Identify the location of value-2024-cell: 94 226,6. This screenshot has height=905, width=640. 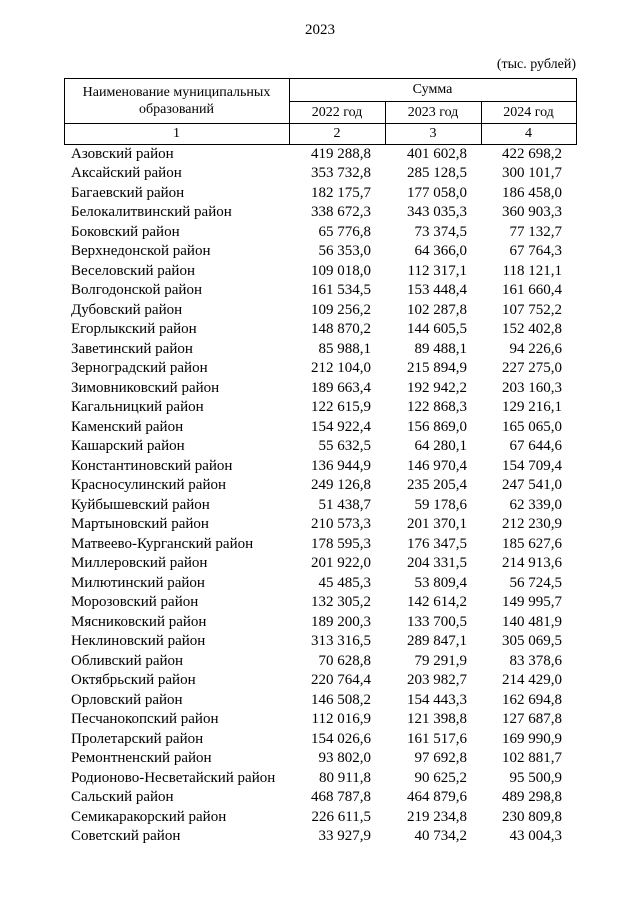
(536, 348).